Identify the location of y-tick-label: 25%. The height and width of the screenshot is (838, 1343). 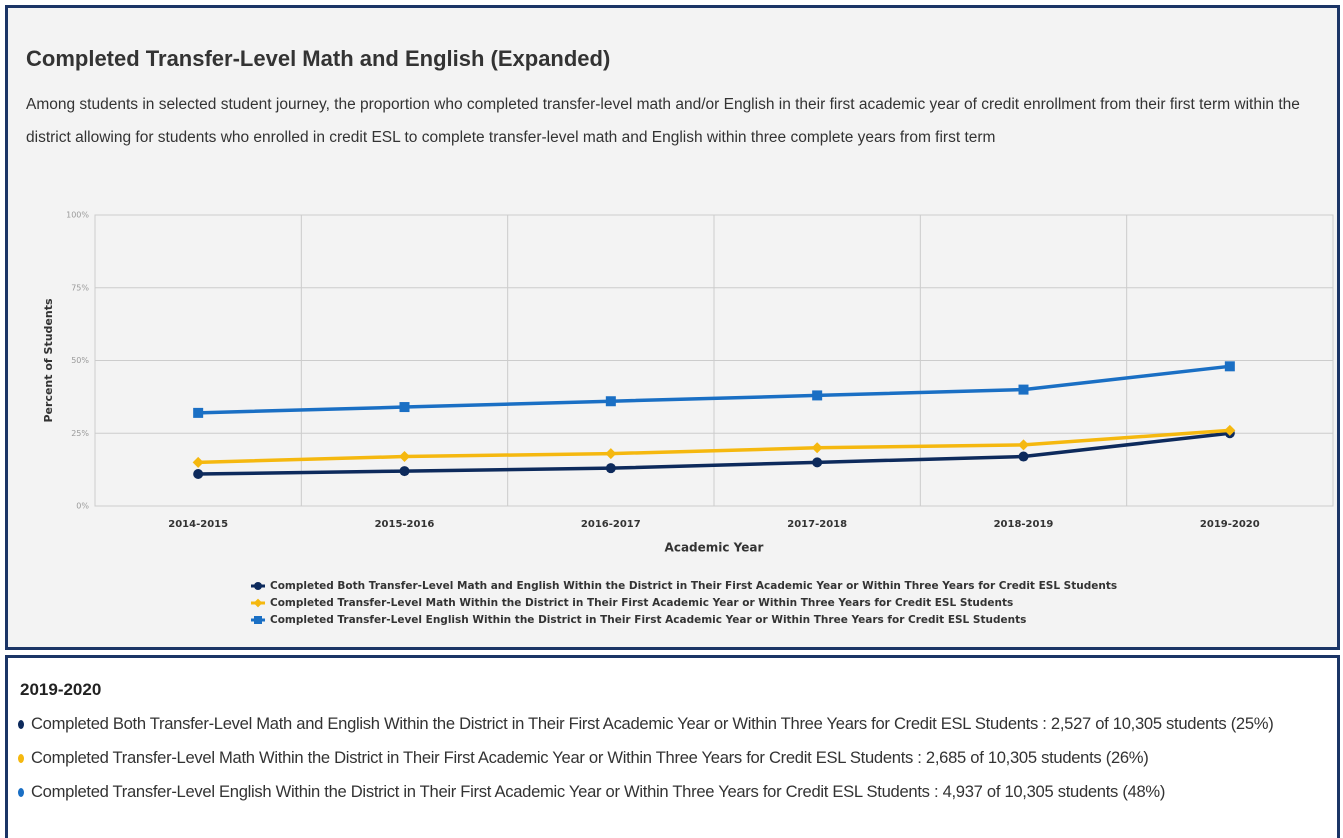
(80, 433).